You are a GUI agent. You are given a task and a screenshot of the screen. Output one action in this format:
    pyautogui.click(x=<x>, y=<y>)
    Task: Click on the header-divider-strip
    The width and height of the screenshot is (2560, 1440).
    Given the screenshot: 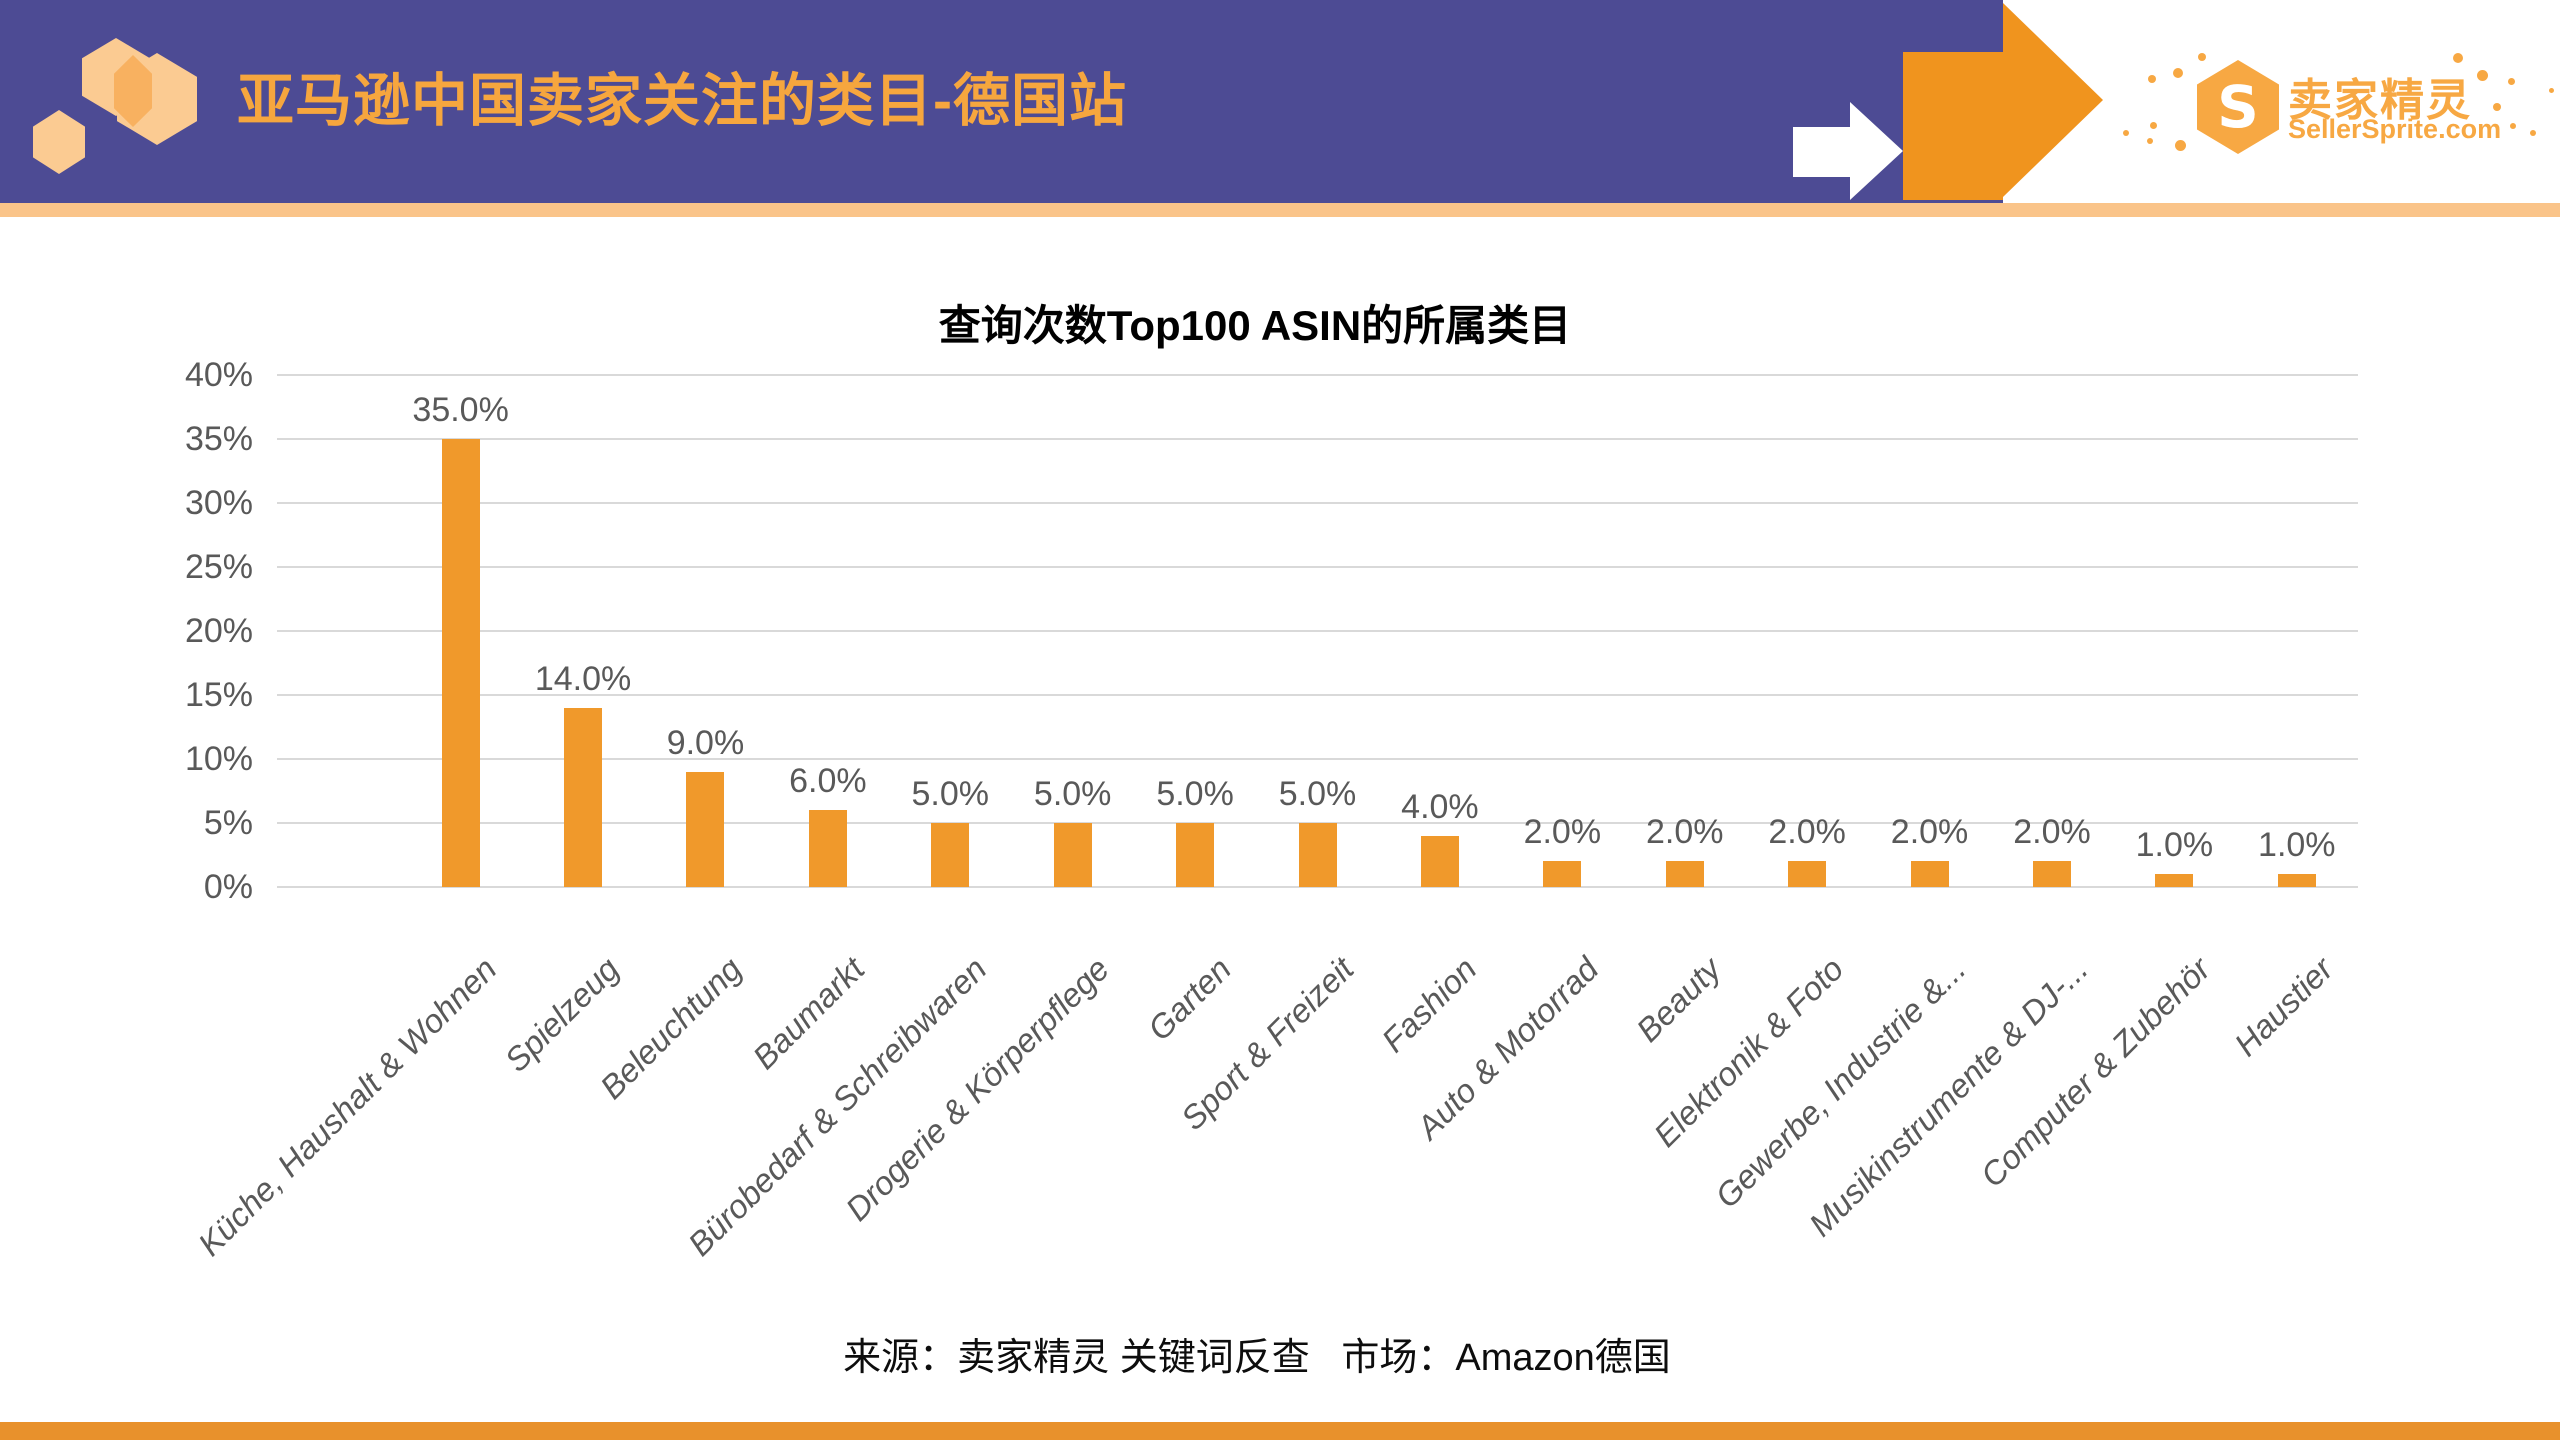 What is the action you would take?
    pyautogui.click(x=1280, y=210)
    